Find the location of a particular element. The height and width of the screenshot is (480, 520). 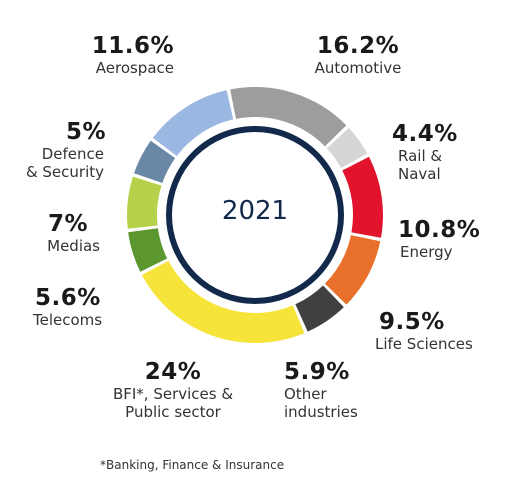

value-label-other-industries: 5.9% is located at coordinates (317, 372).